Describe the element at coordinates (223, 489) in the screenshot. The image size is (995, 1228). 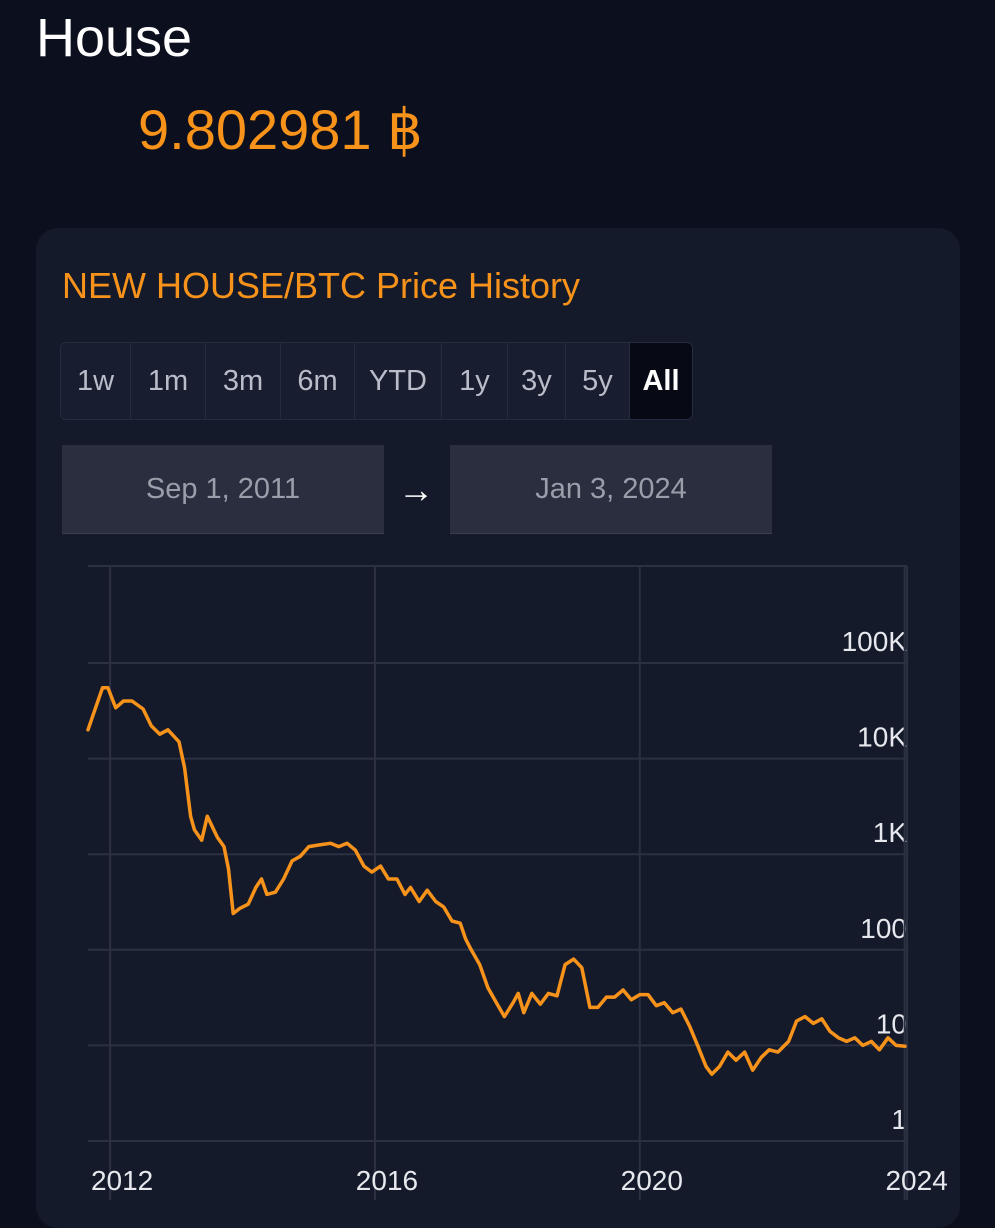
I see `date-from-field: Sep 1, 2011` at that location.